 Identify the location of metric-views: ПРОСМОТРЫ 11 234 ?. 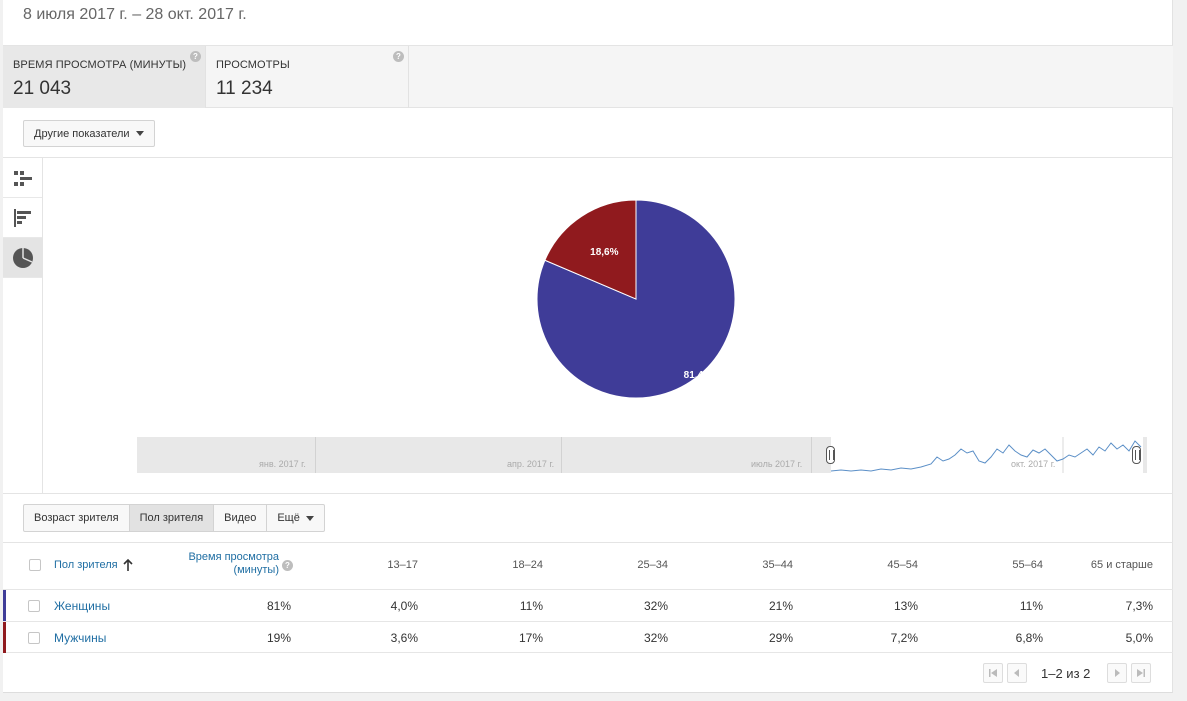
(307, 77).